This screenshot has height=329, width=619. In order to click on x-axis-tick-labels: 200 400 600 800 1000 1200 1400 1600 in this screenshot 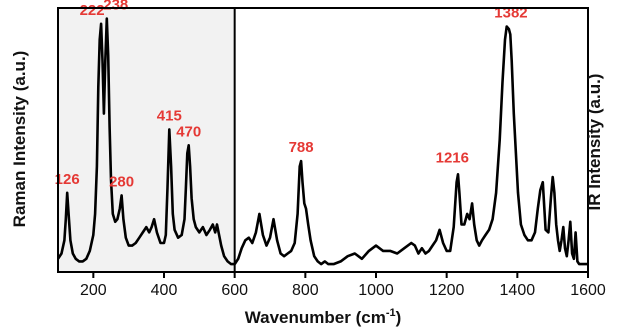, I will do `click(343, 290)`.